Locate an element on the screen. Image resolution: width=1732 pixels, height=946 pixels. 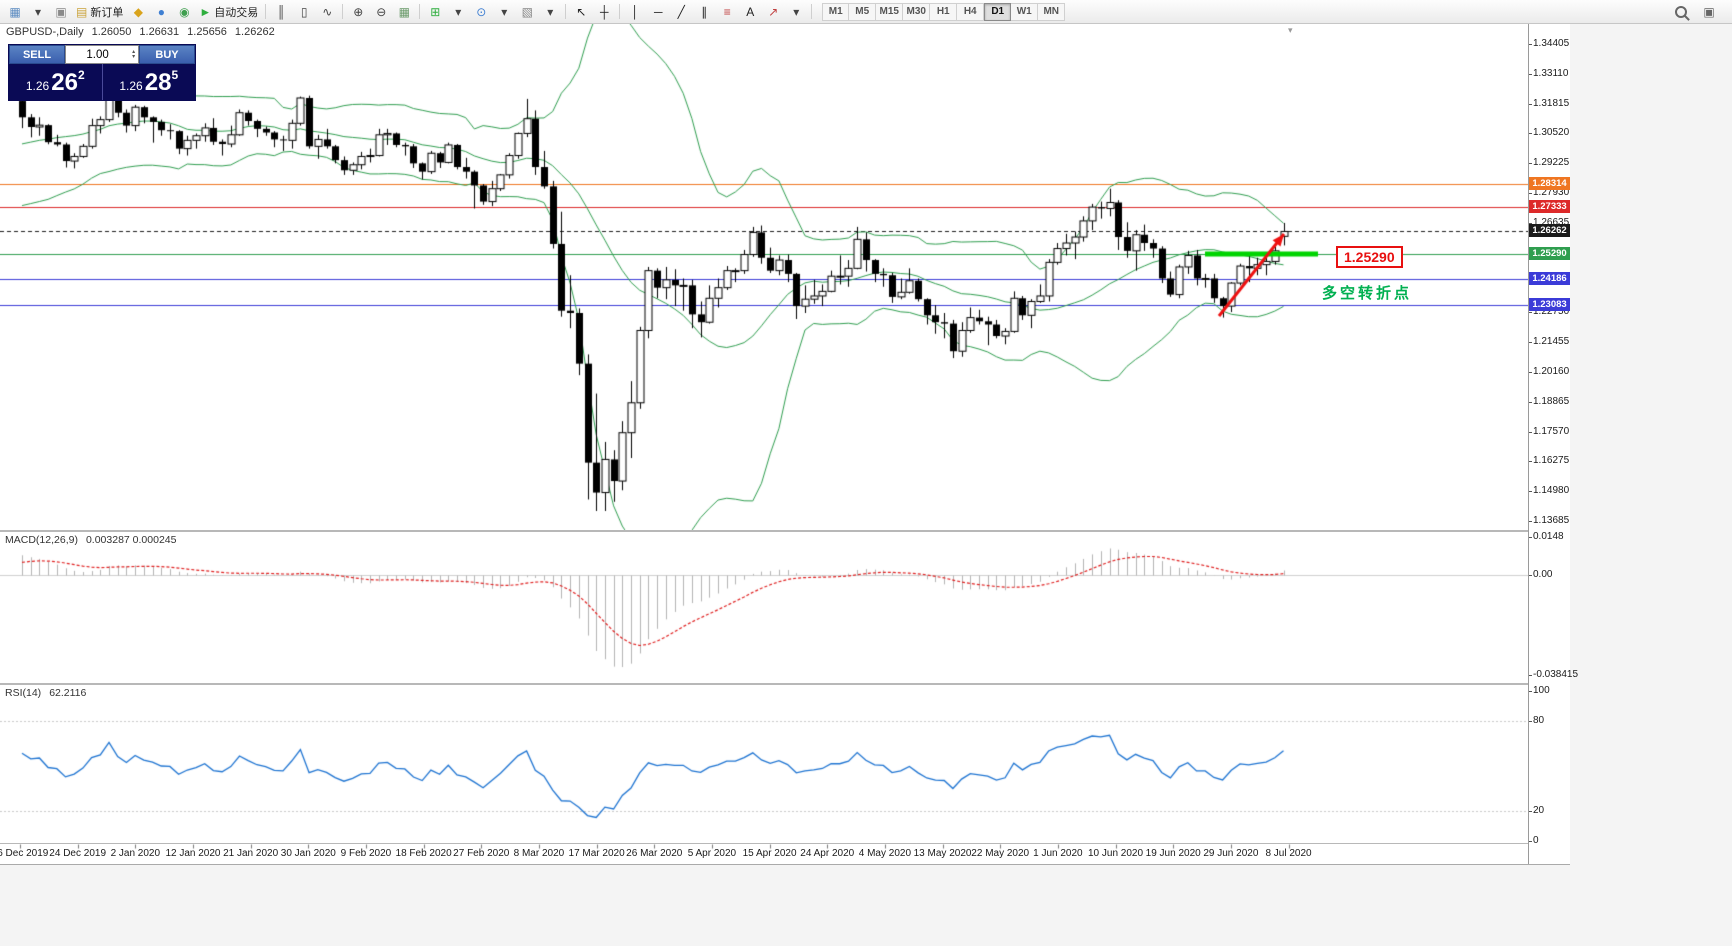
bid-ask-display: 1.26 26 2 1.26 28 5 is located at coordinates (102, 82).